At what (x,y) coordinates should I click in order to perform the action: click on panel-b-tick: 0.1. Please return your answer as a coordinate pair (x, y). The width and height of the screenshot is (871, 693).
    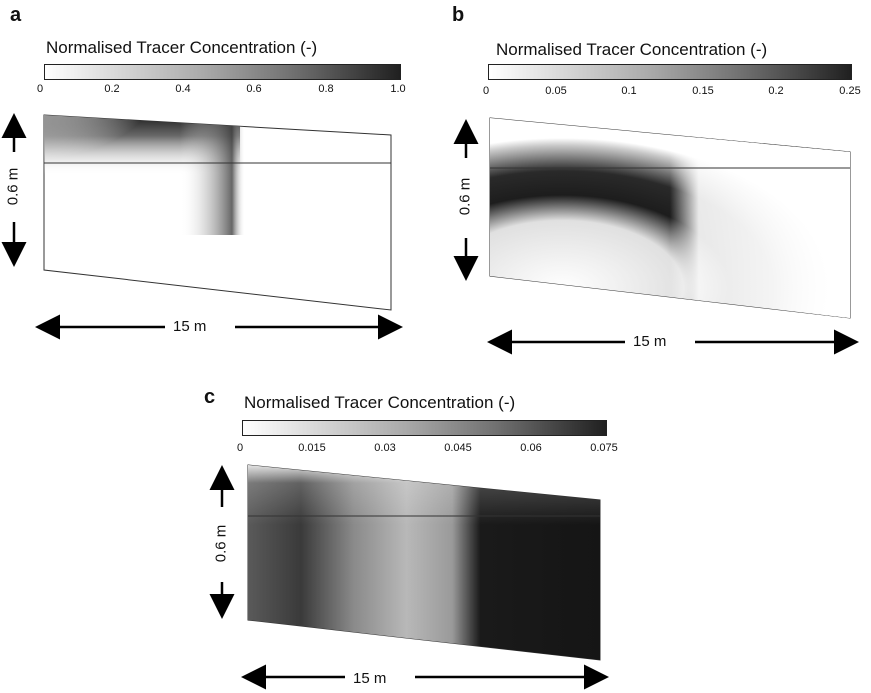
    Looking at the image, I should click on (629, 91).